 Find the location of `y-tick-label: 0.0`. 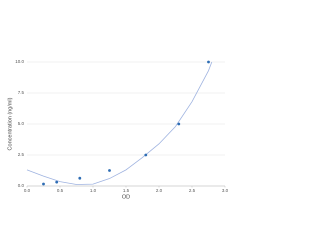

y-tick-label: 0.0 is located at coordinates (21, 185).